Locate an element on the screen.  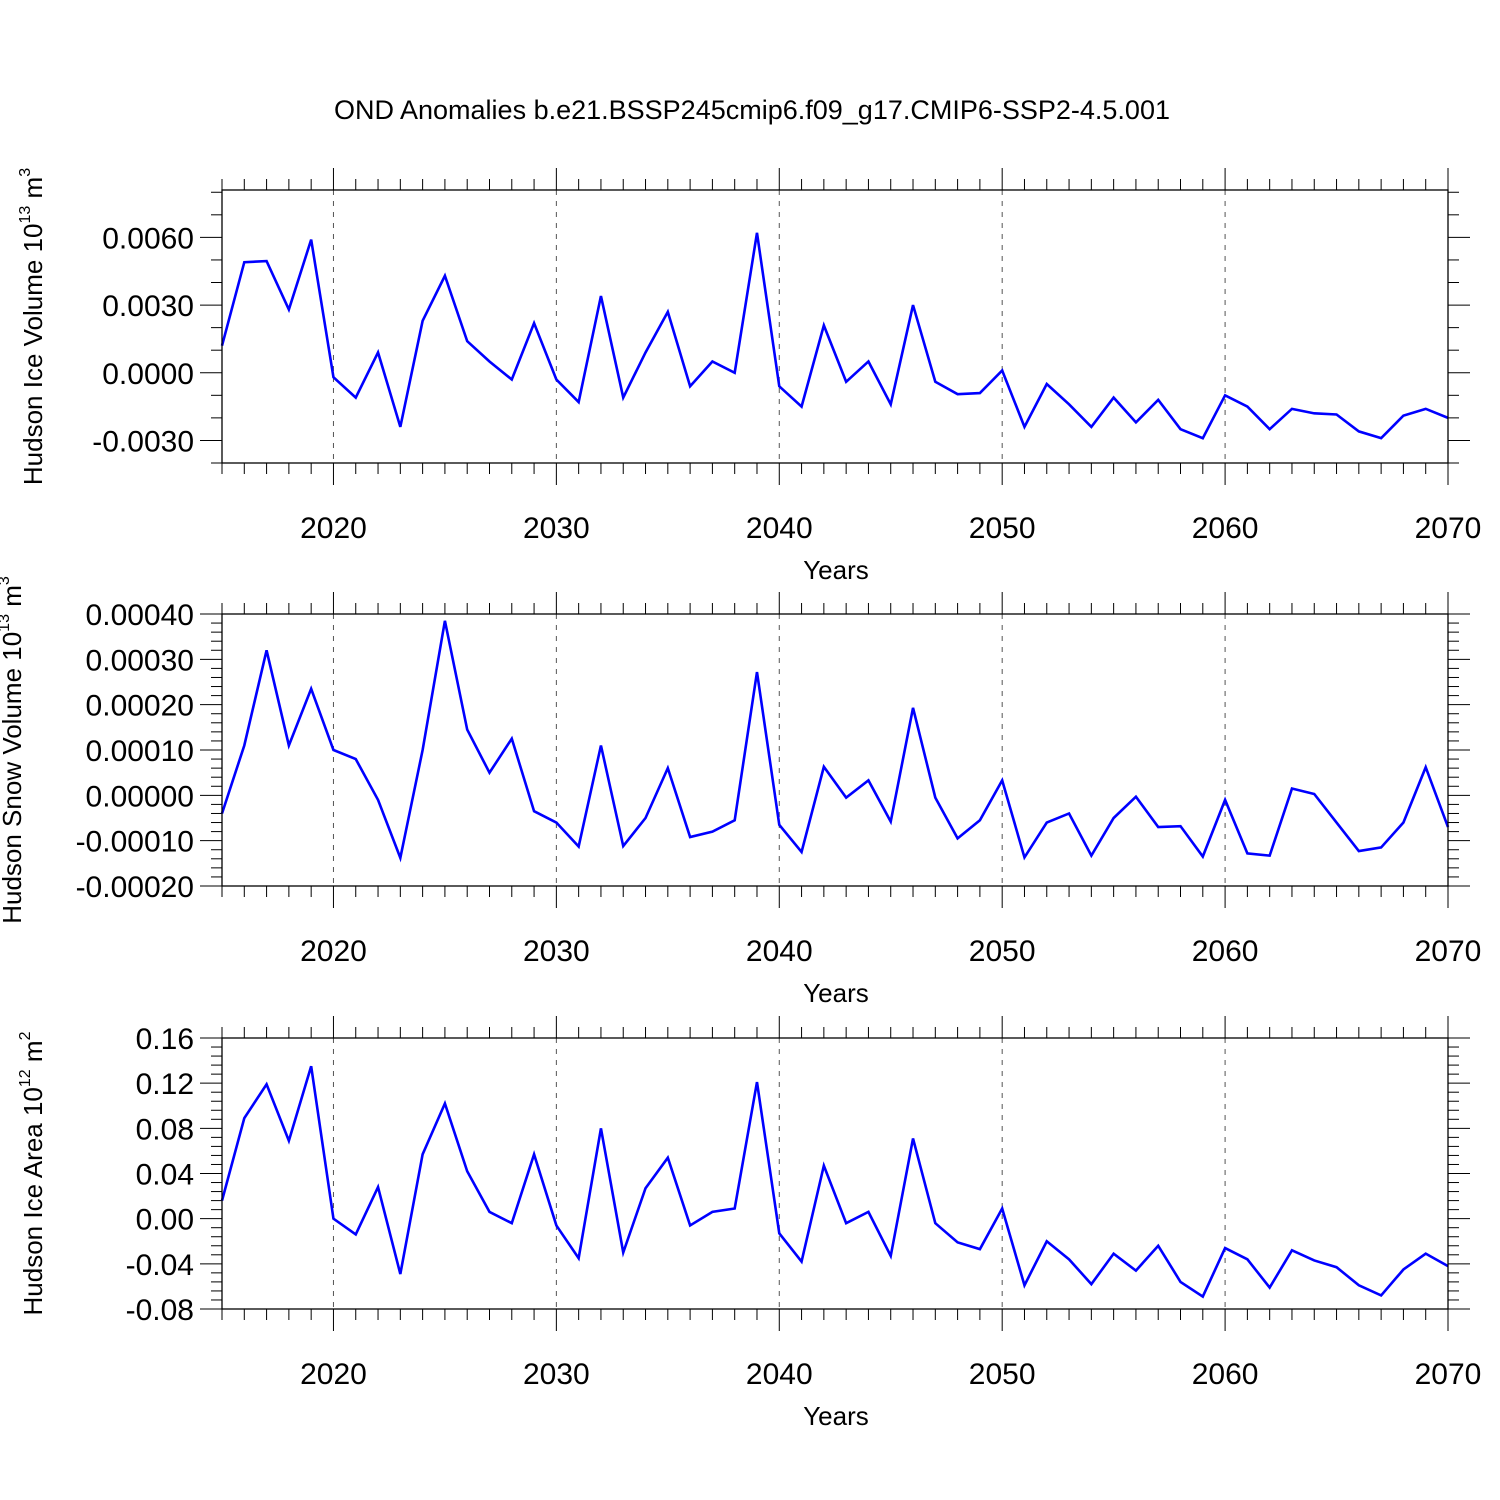
y-tick-label: 0.04 is located at coordinates (165, 1175).